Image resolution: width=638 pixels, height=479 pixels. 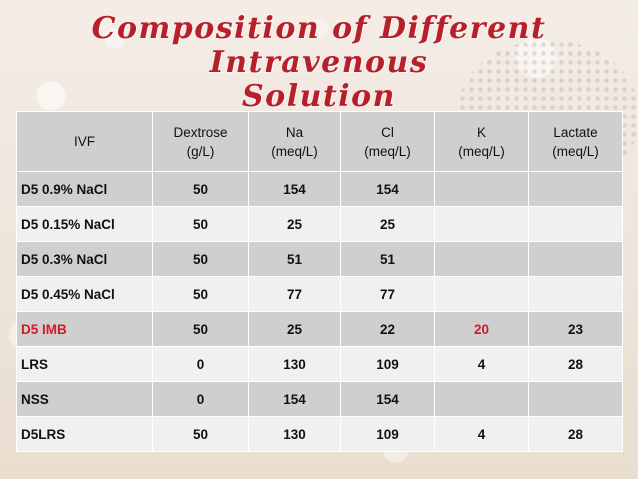 What do you see at coordinates (387, 224) in the screenshot?
I see `cell-cl: 25` at bounding box center [387, 224].